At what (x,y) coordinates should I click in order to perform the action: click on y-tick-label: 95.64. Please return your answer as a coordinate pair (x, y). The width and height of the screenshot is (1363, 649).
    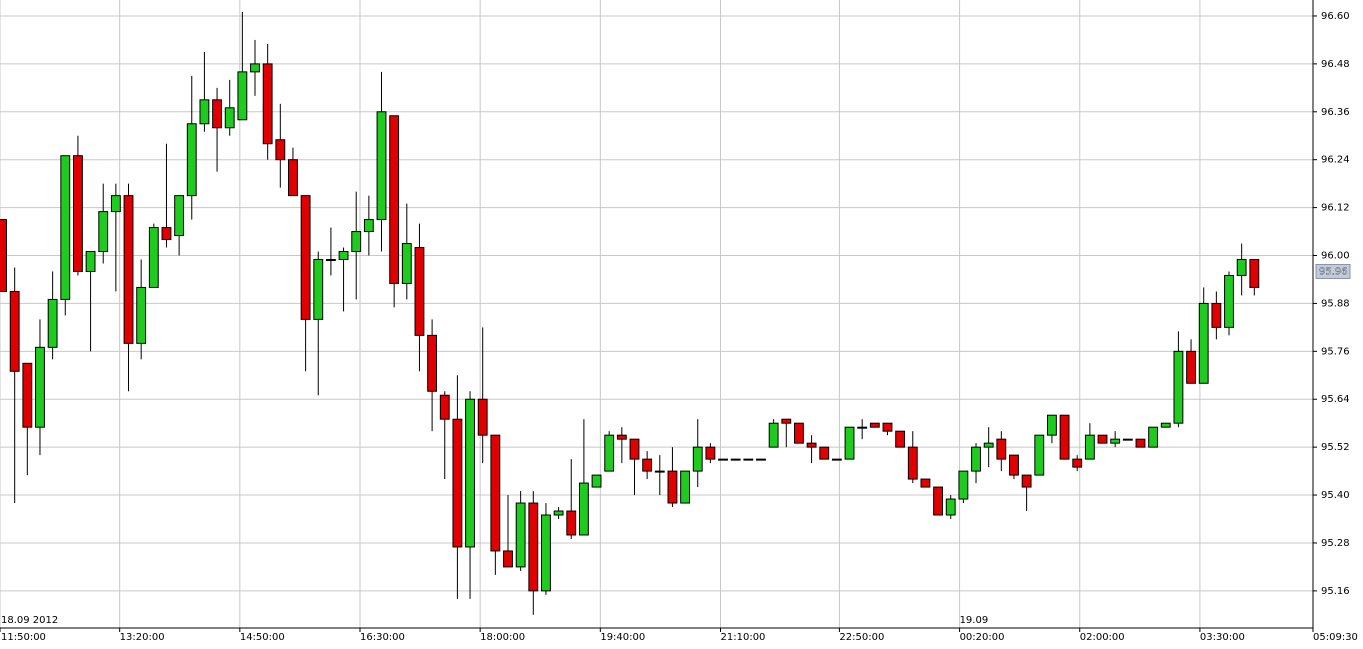
    Looking at the image, I should click on (1335, 399).